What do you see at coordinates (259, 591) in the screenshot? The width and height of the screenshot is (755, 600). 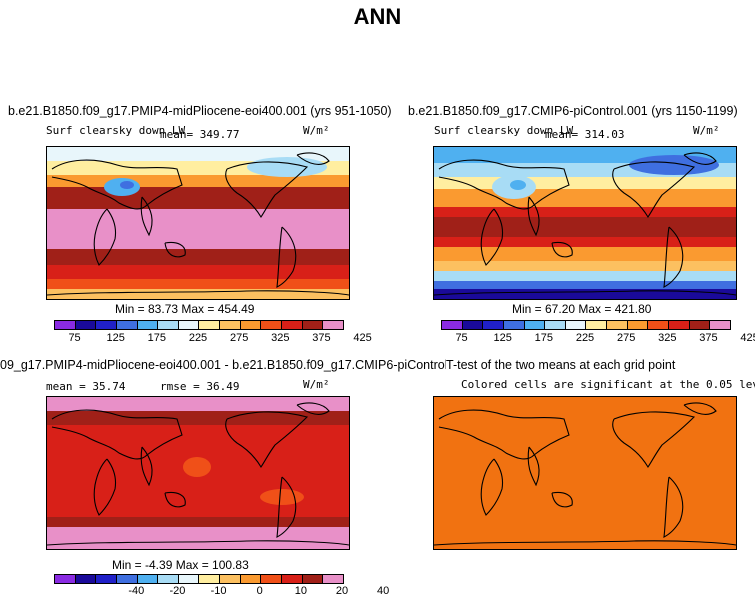 I see `panel3-colorbar-tick: 0` at bounding box center [259, 591].